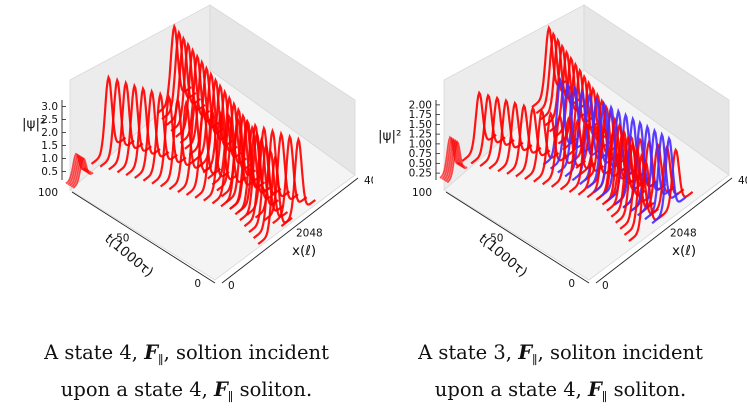 This screenshot has height=412, width=747. What do you see at coordinates (94, 352) in the screenshot?
I see `caption-text: A state 4,` at bounding box center [94, 352].